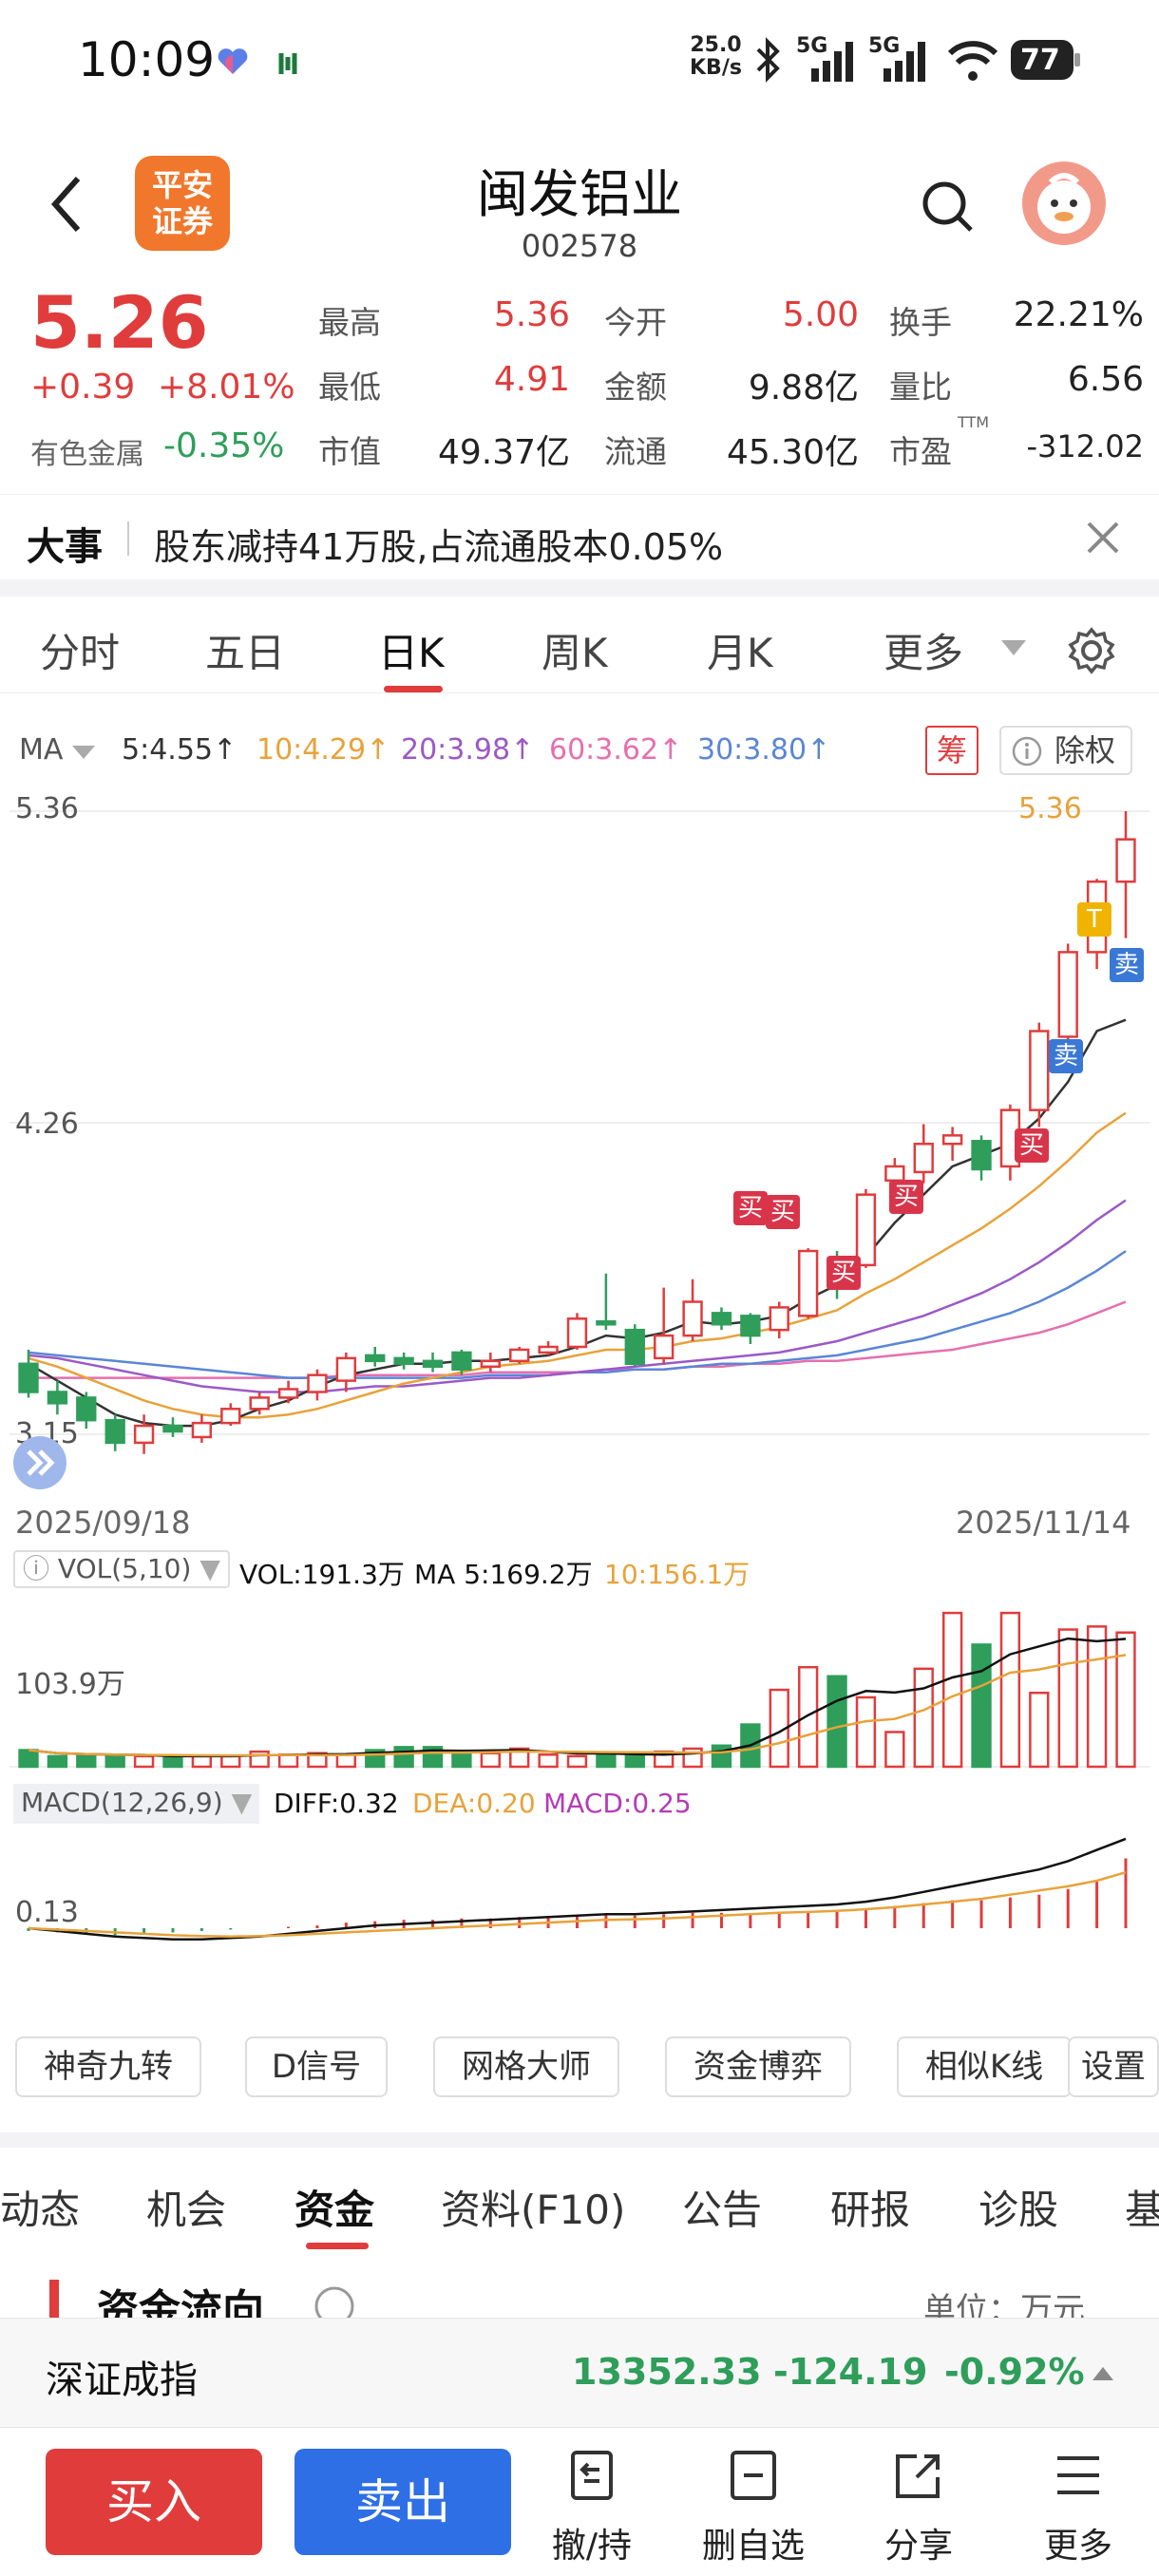 Image resolution: width=1159 pixels, height=2576 pixels. Describe the element at coordinates (722, 2210) in the screenshot. I see `tab-announcement: 公告` at that location.